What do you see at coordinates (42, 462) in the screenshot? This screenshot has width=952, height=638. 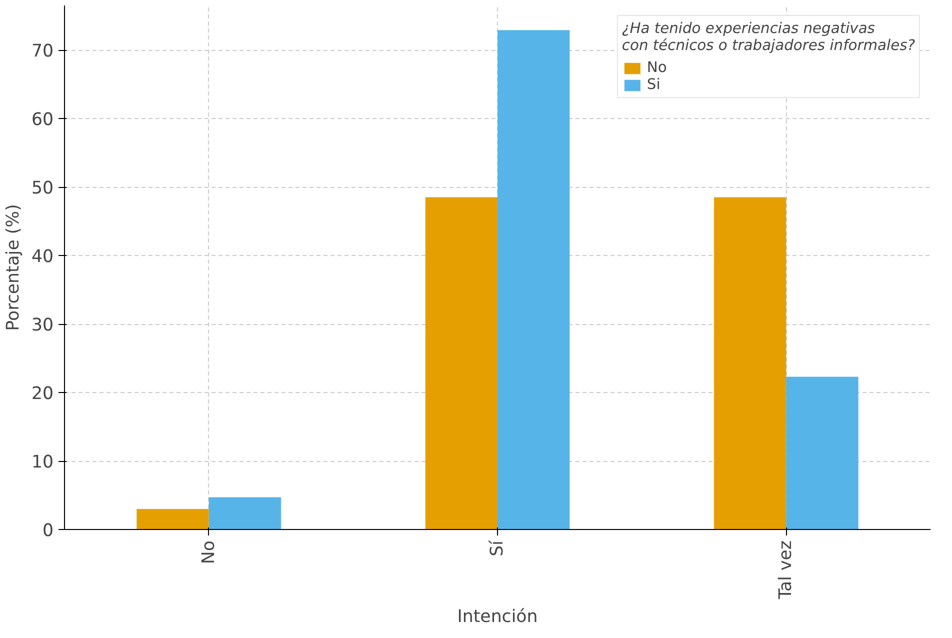 I see `y-tick-label: 10` at bounding box center [42, 462].